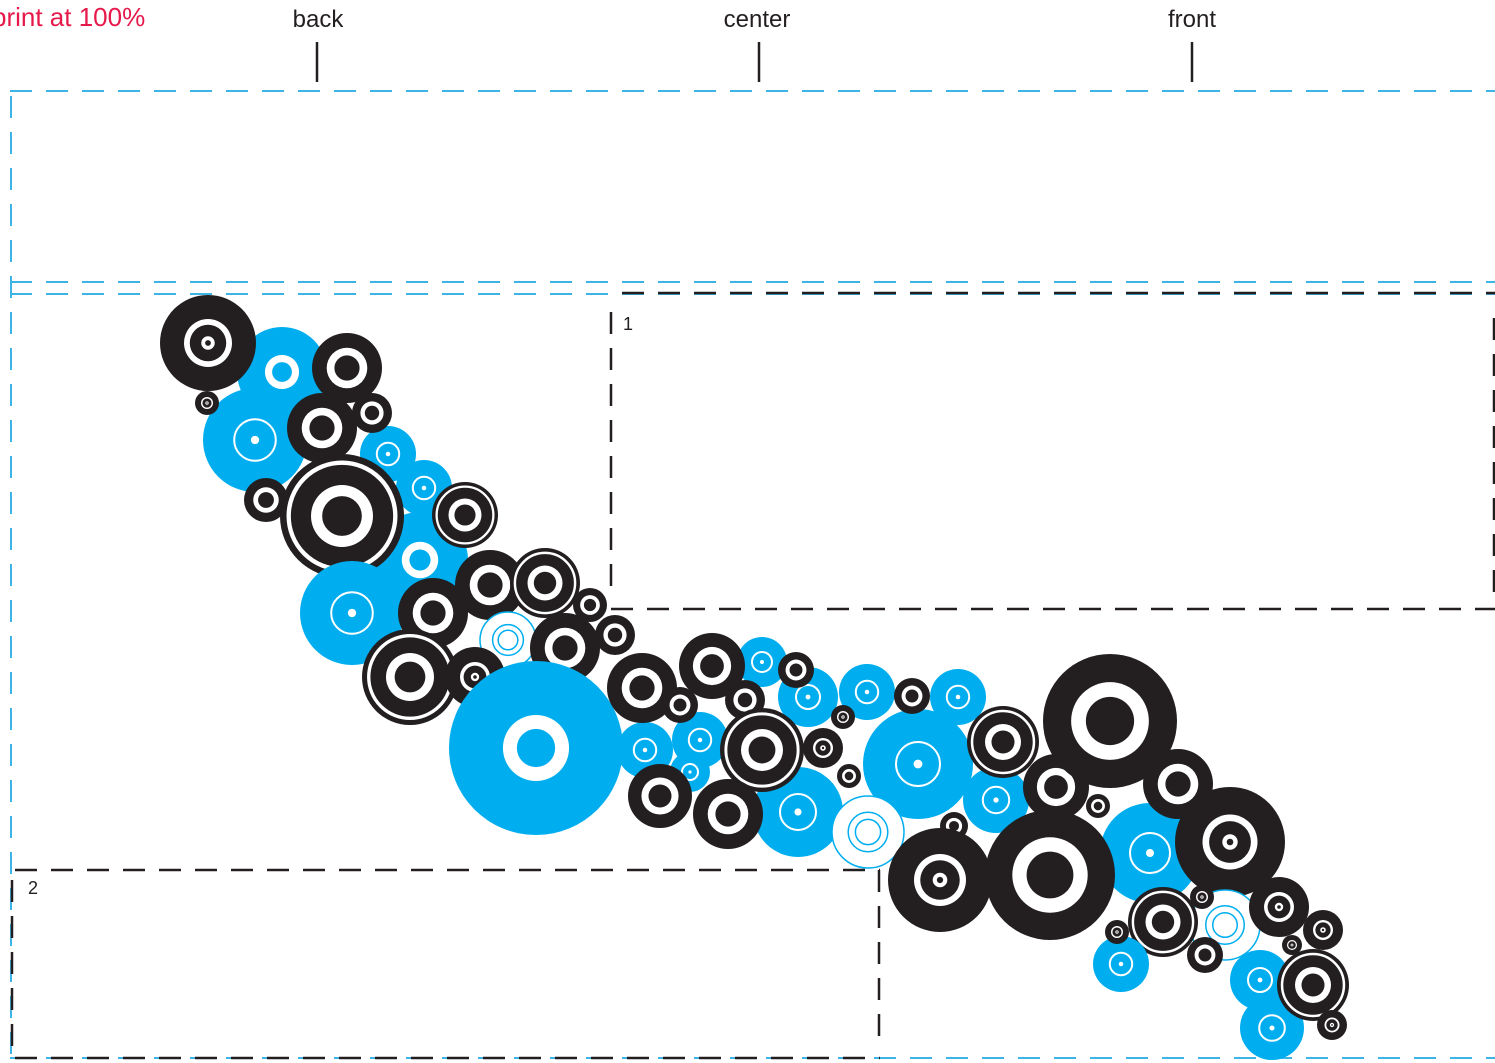 This screenshot has width=1495, height=1063. What do you see at coordinates (72, 17) in the screenshot?
I see `print-note: print at 100%` at bounding box center [72, 17].